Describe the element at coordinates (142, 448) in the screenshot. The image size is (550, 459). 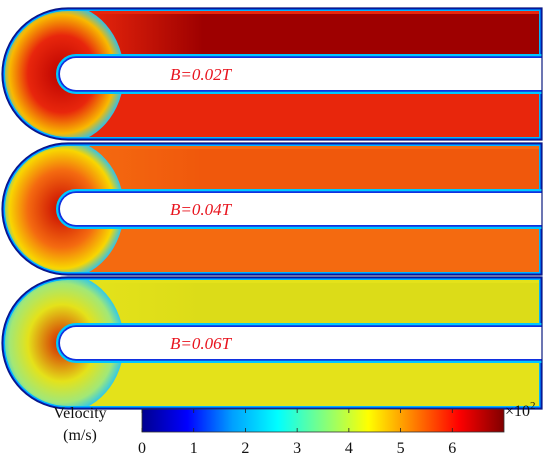
I see `colorbar-tick-label: 0` at that location.